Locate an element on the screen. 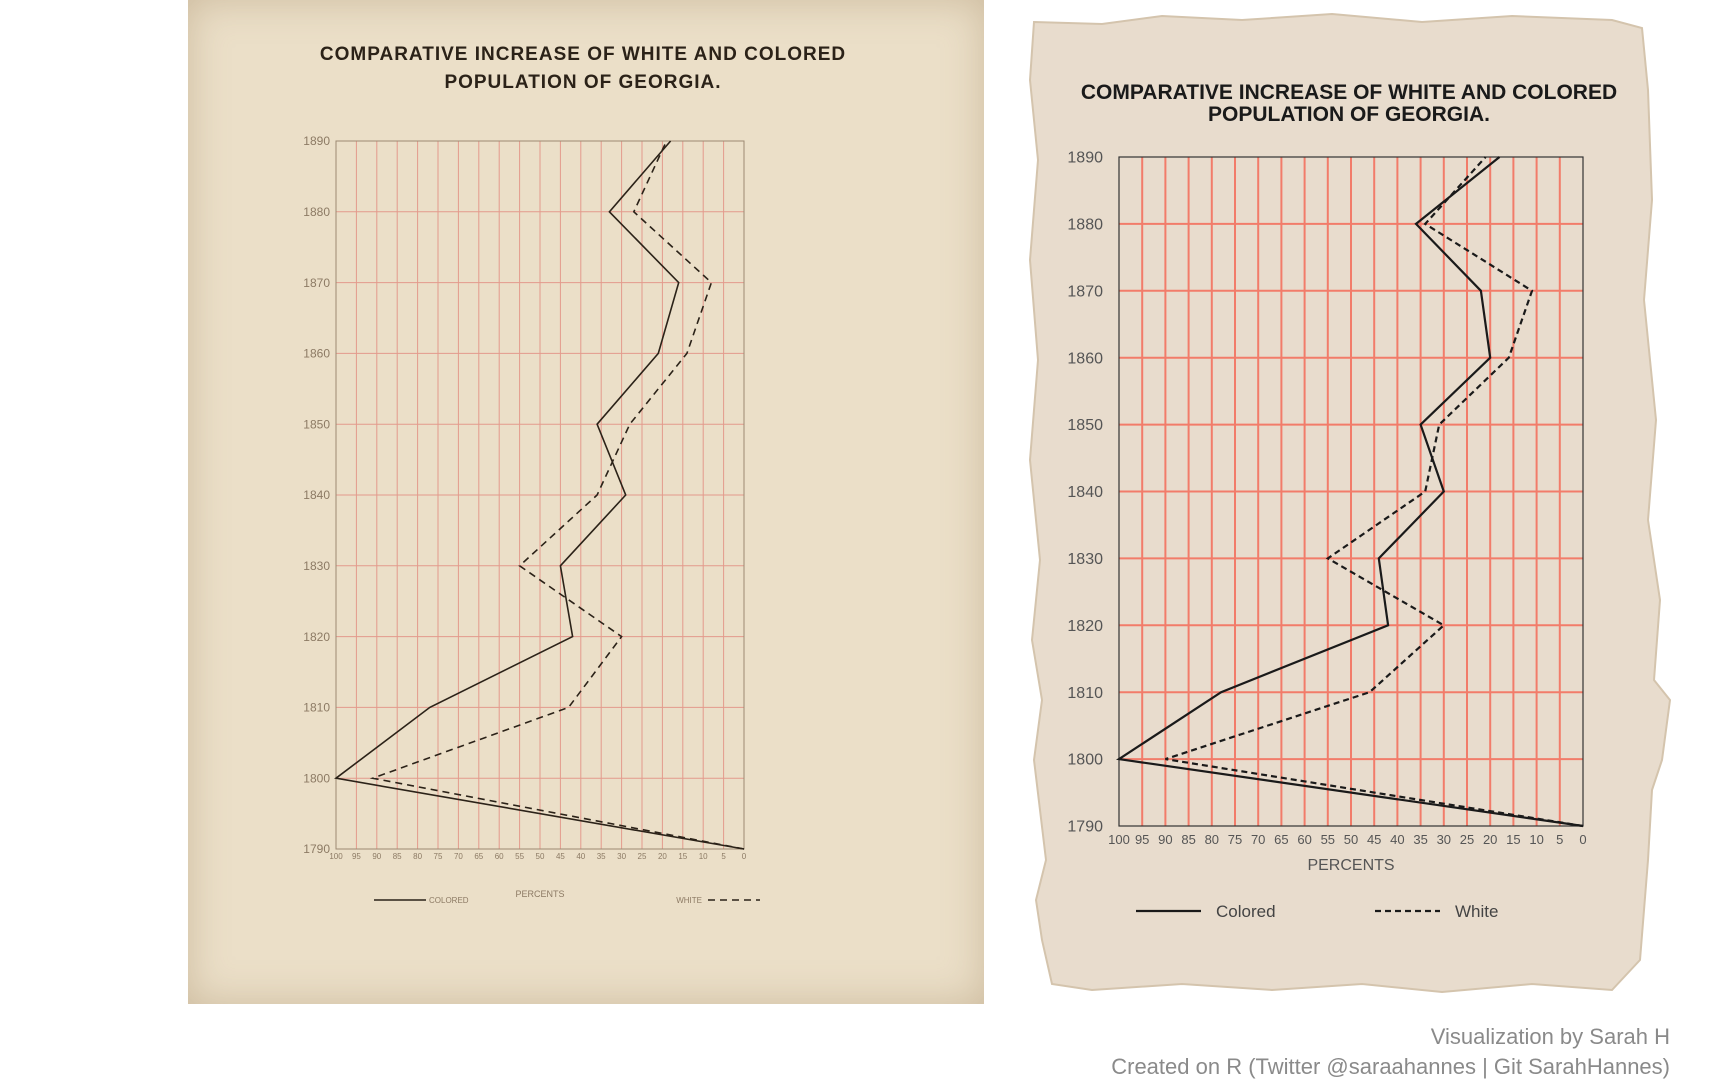 This screenshot has width=1728, height=1088. credit-line-1: Visualization by Sarah H is located at coordinates (1550, 1036).